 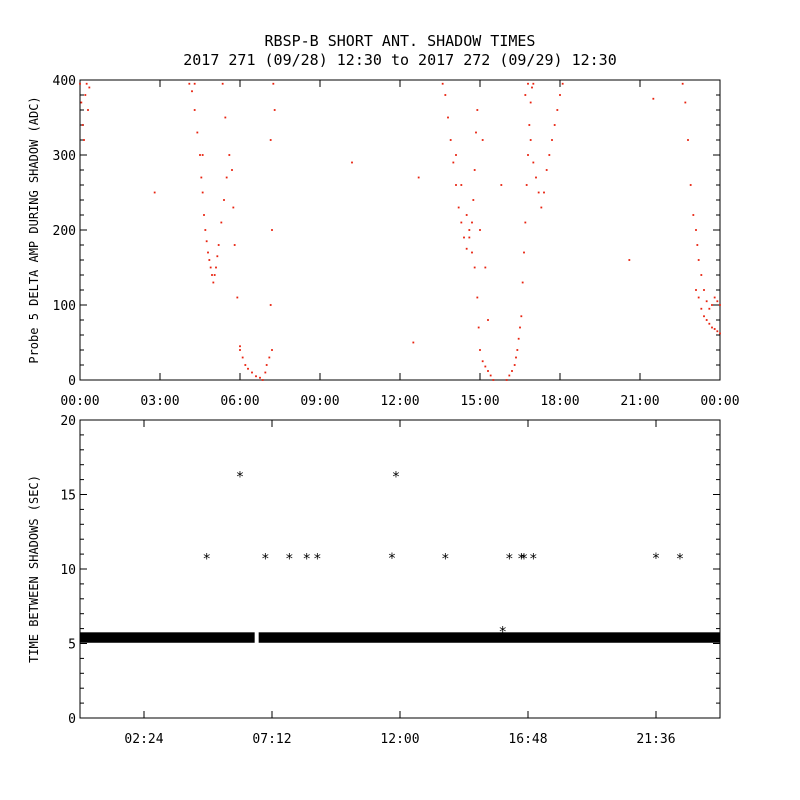 I want to click on y-tick-label: 10, so click(x=68, y=570).